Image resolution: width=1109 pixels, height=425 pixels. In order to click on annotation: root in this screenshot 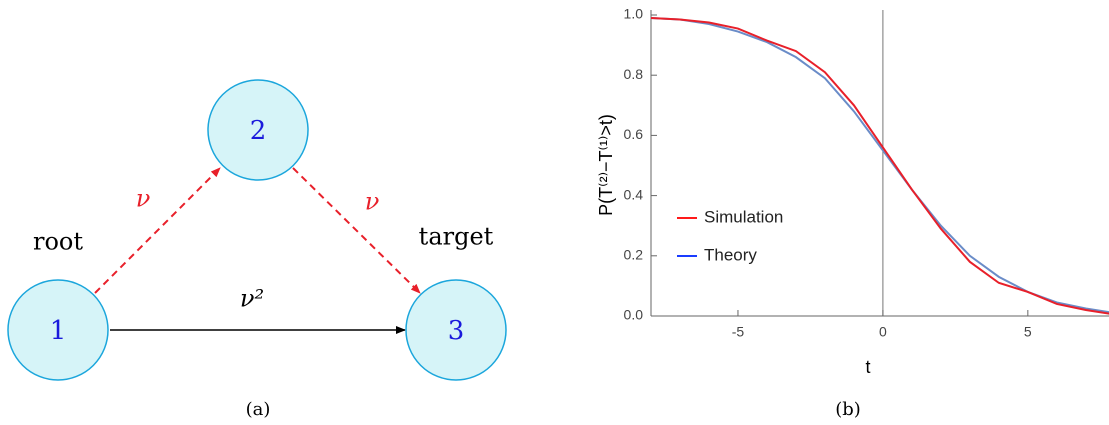, I will do `click(58, 242)`.